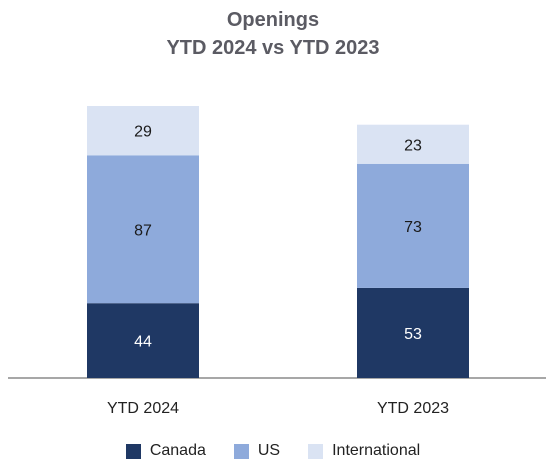 The image size is (546, 461). Describe the element at coordinates (376, 450) in the screenshot. I see `legend-label-international: International` at that location.